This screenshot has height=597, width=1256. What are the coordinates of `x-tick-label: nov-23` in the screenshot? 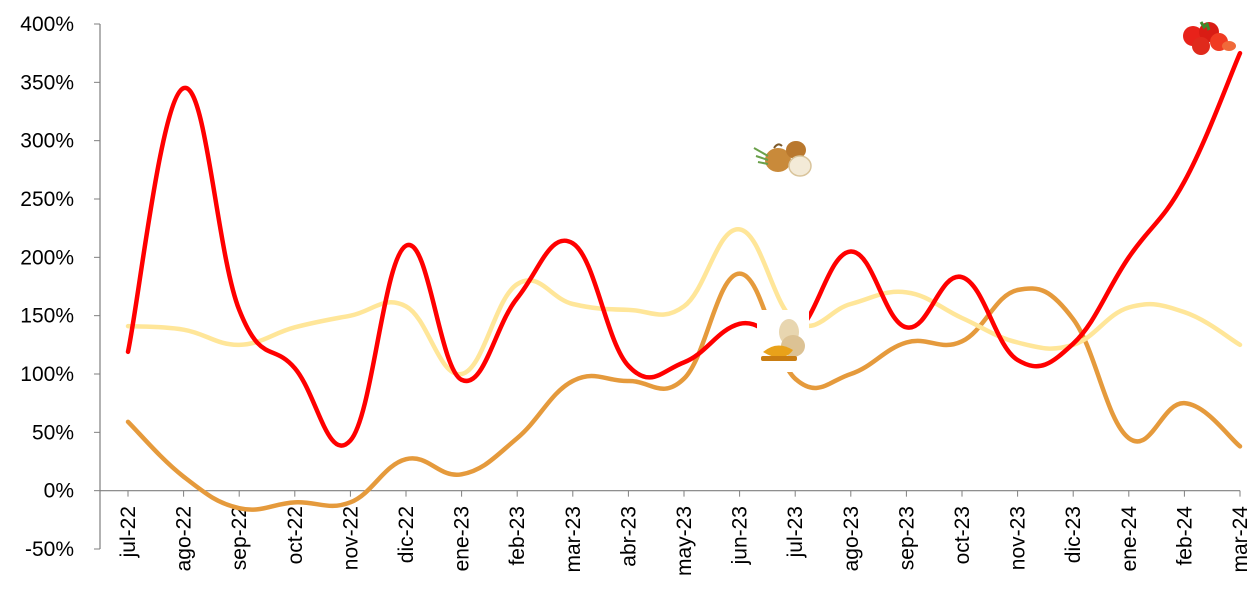 It's located at (1018, 538).